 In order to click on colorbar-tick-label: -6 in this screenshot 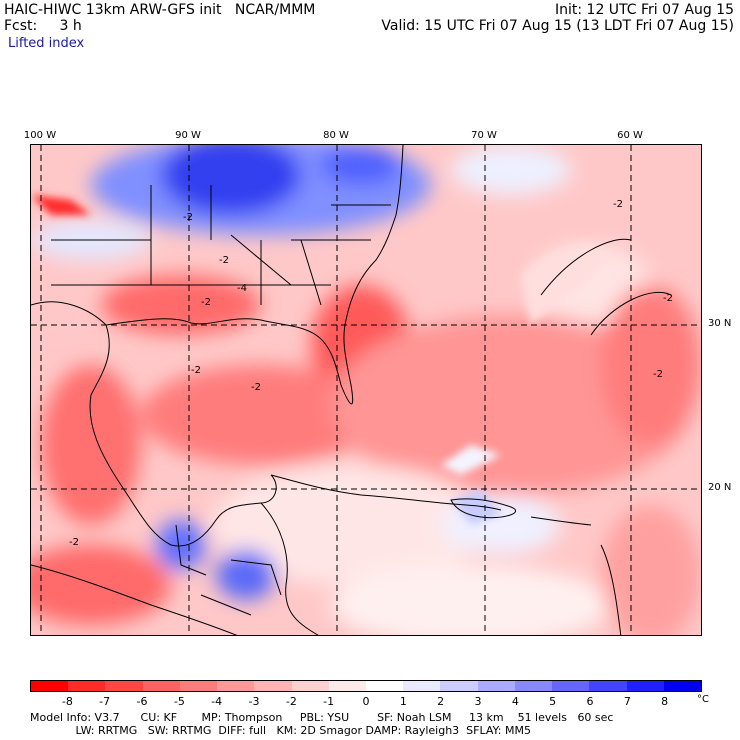, I will do `click(142, 701)`.